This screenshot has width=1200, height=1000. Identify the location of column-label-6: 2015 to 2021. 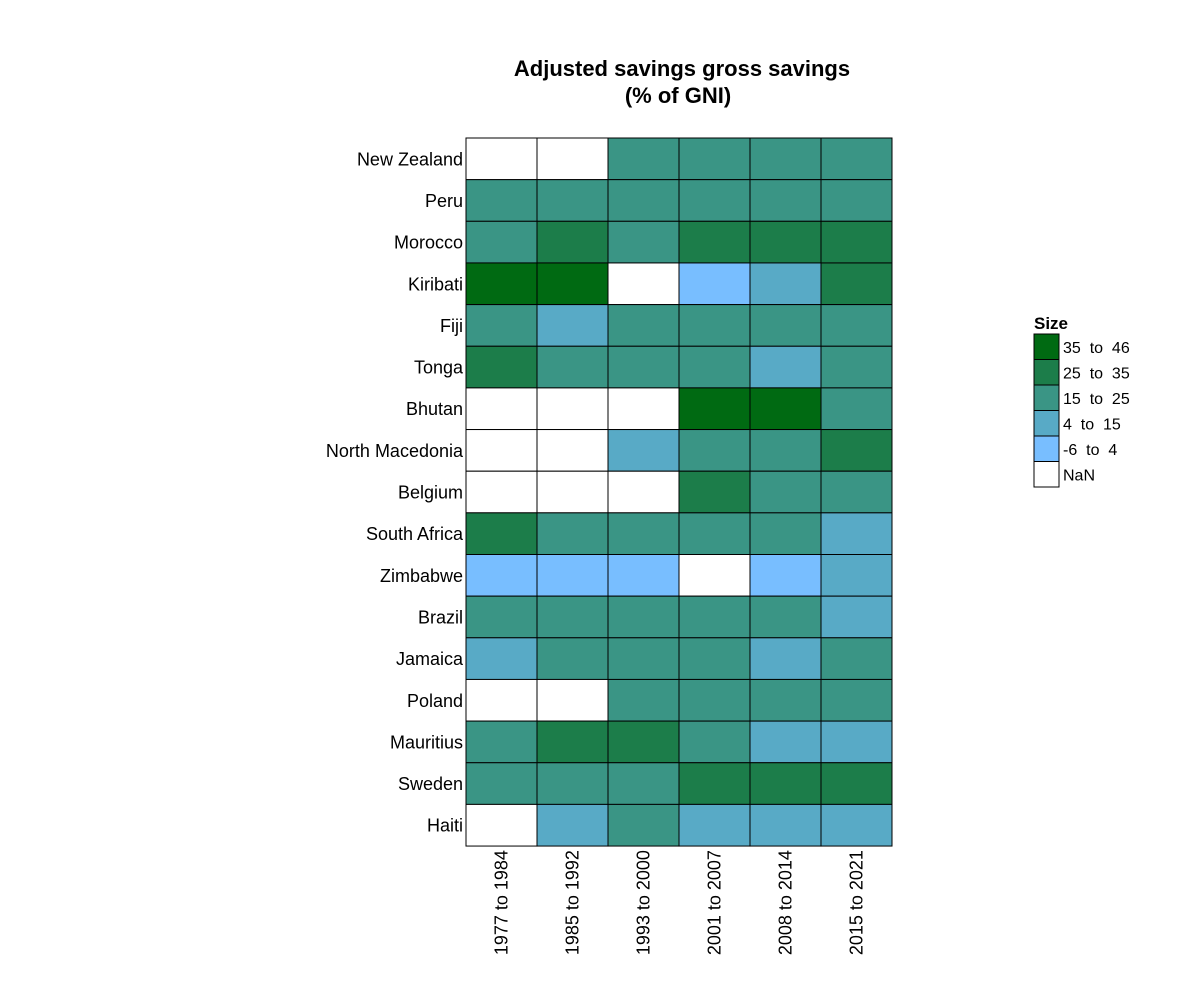
(857, 902).